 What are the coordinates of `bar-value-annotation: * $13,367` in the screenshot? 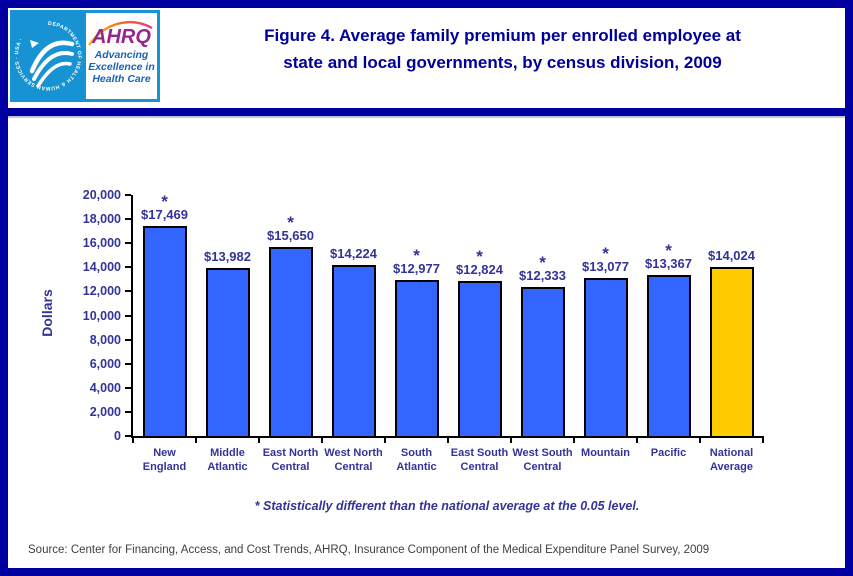 It's located at (668, 255).